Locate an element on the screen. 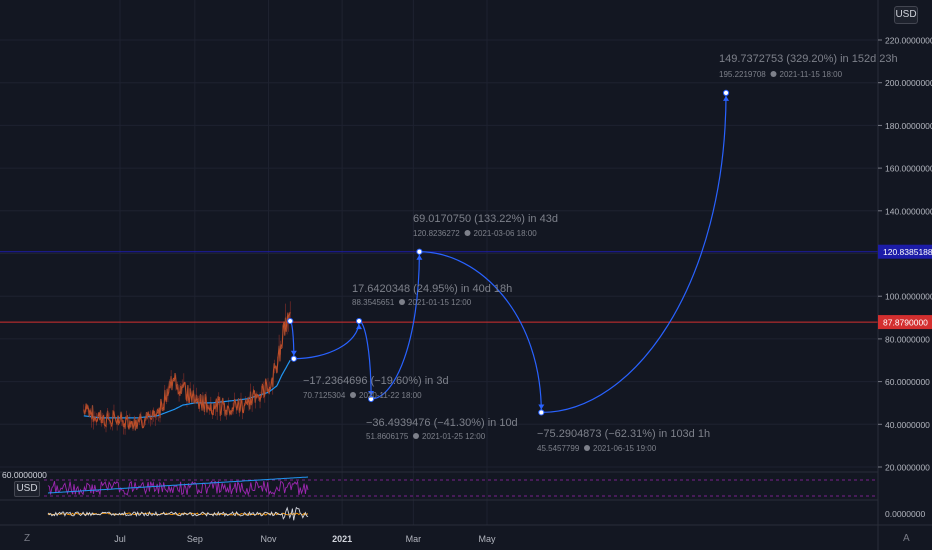  currency-button: USD is located at coordinates (906, 15).